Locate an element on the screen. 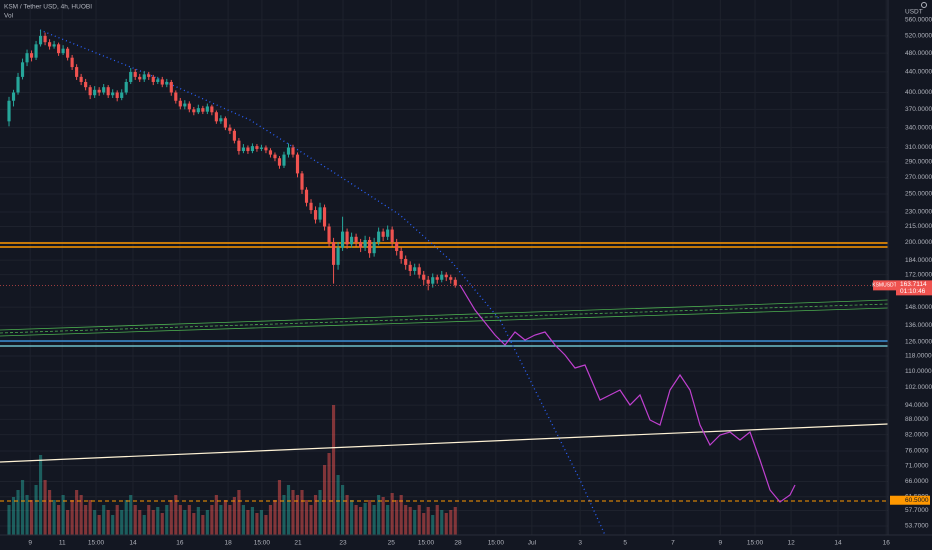 This screenshot has height=550, width=932. x-tick-label: 23 is located at coordinates (343, 543).